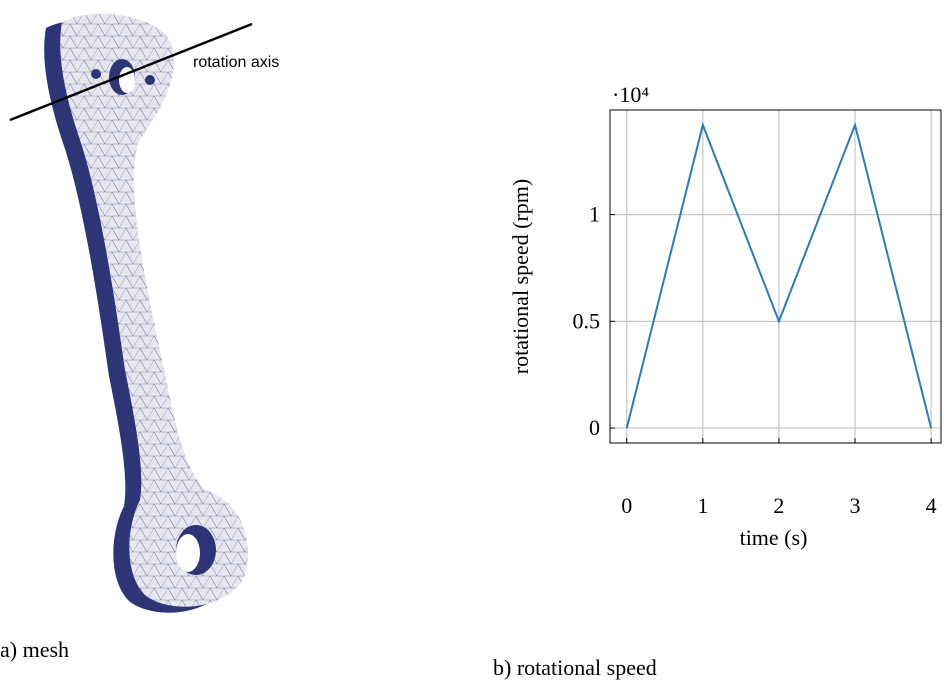  What do you see at coordinates (34, 649) in the screenshot?
I see `caption: a) mesh` at bounding box center [34, 649].